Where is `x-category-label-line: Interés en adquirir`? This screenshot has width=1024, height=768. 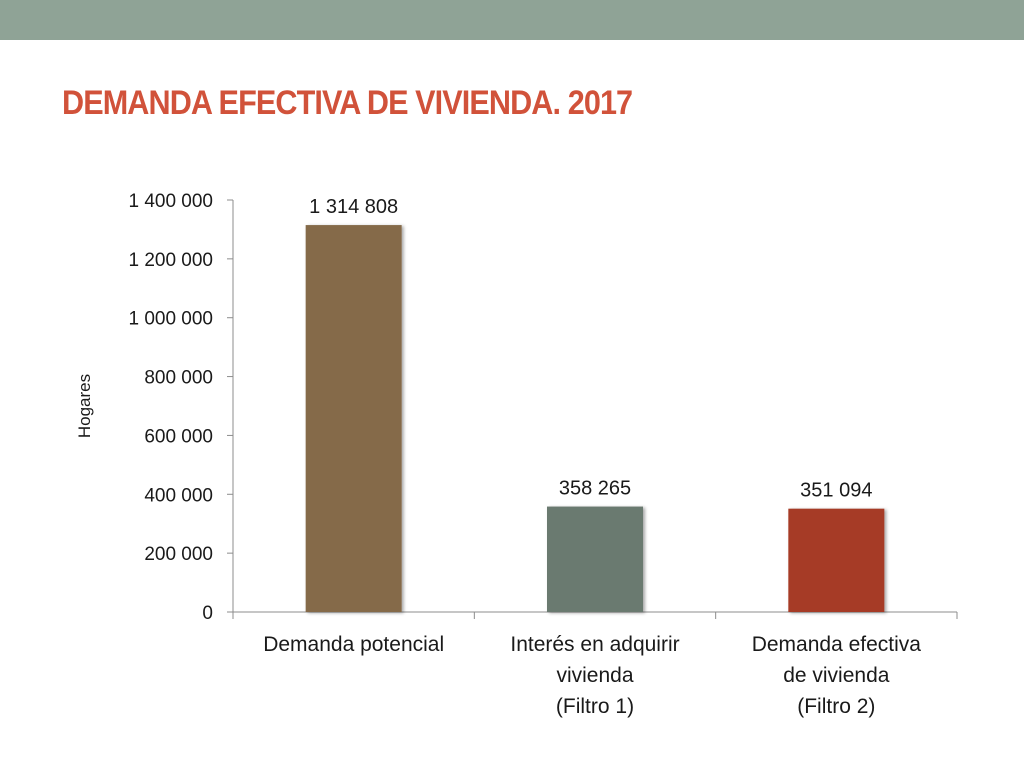 x-category-label-line: Interés en adquirir is located at coordinates (594, 644).